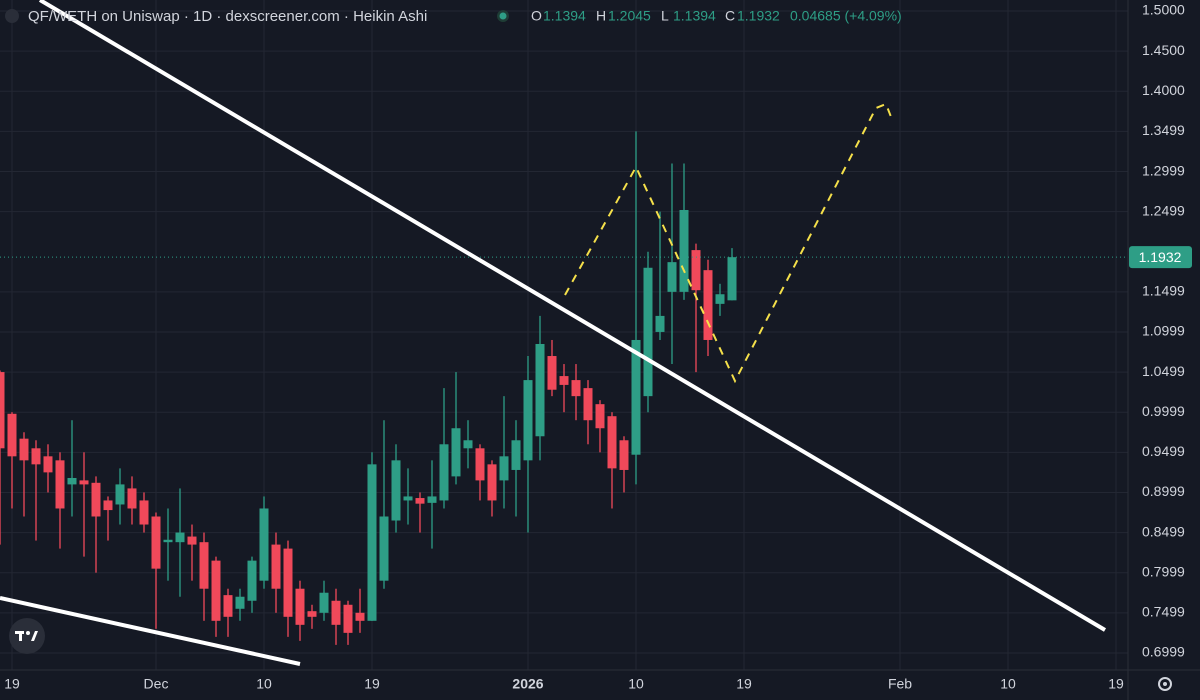 The height and width of the screenshot is (700, 1200). Describe the element at coordinates (1163, 90) in the screenshot. I see `y-tick-label: 1.4000` at that location.